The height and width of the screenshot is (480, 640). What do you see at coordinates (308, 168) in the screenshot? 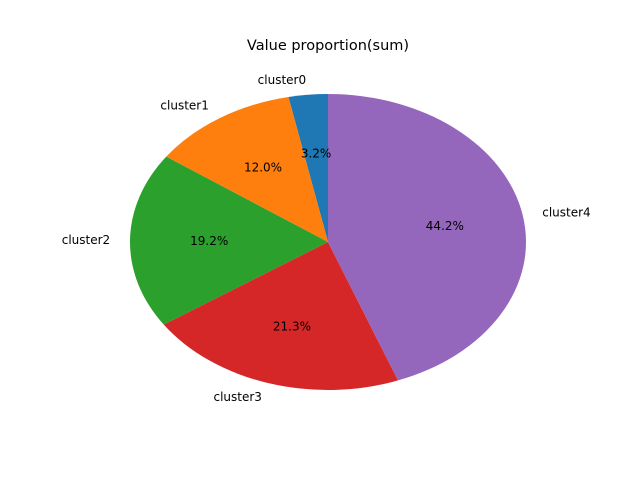
I see `pie-slice-cluster0` at bounding box center [308, 168].